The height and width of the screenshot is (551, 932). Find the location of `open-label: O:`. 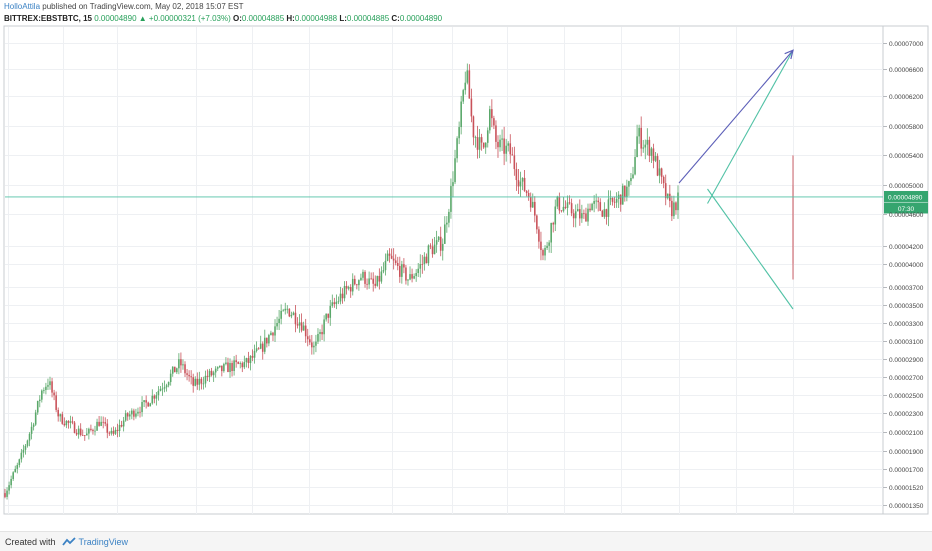

open-label: O: is located at coordinates (237, 18).